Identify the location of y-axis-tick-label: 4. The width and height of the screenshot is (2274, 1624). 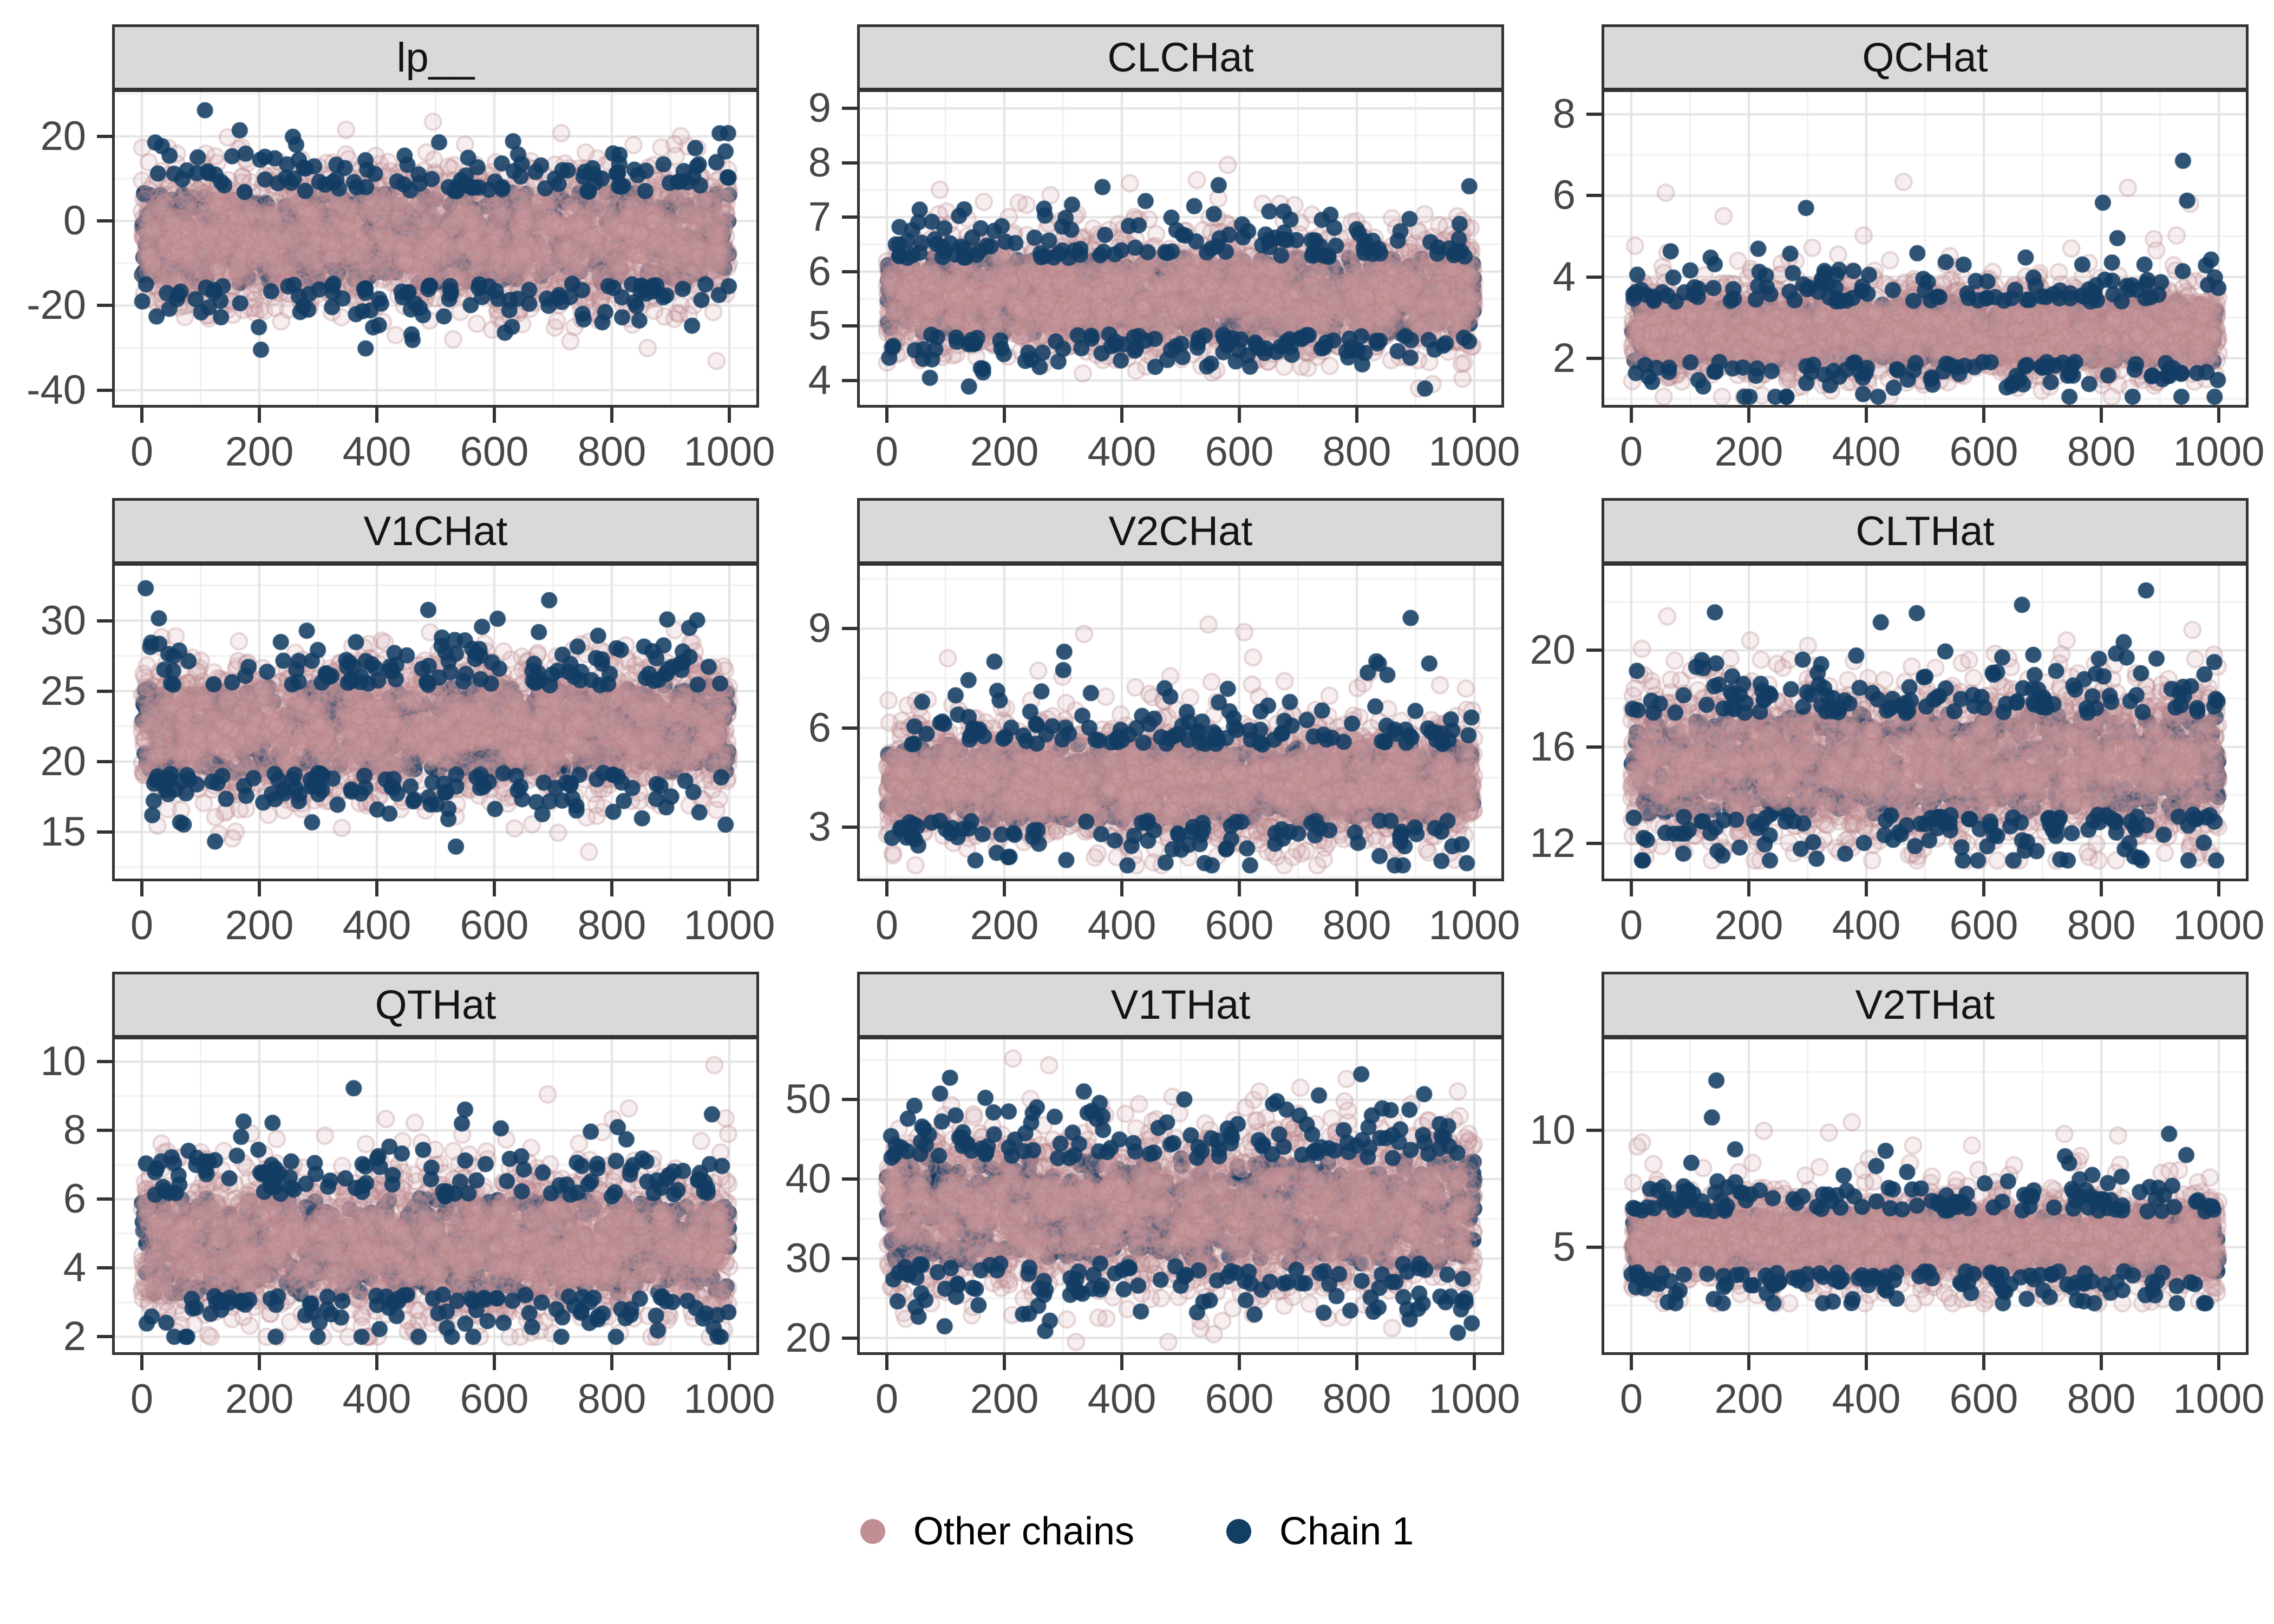
(1564, 276).